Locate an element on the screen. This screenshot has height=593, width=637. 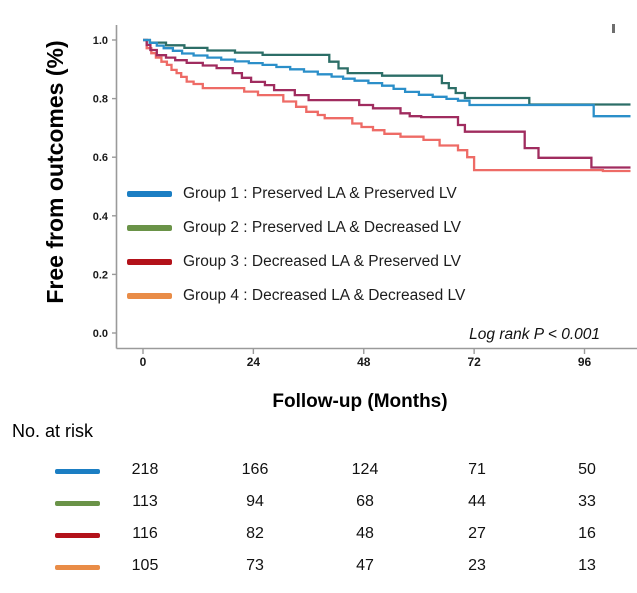
risk-count-cell: 94 is located at coordinates (255, 501).